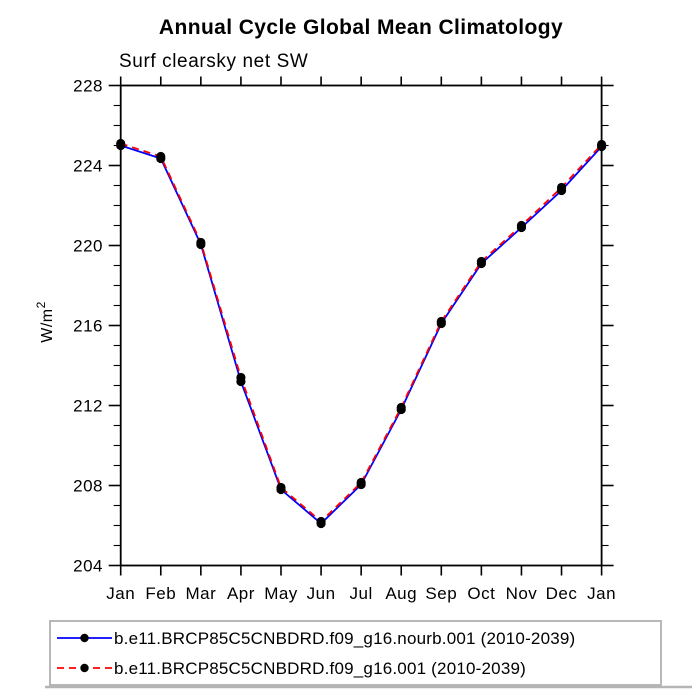 The image size is (700, 700). I want to click on x-tick-label: Sep, so click(441, 593).